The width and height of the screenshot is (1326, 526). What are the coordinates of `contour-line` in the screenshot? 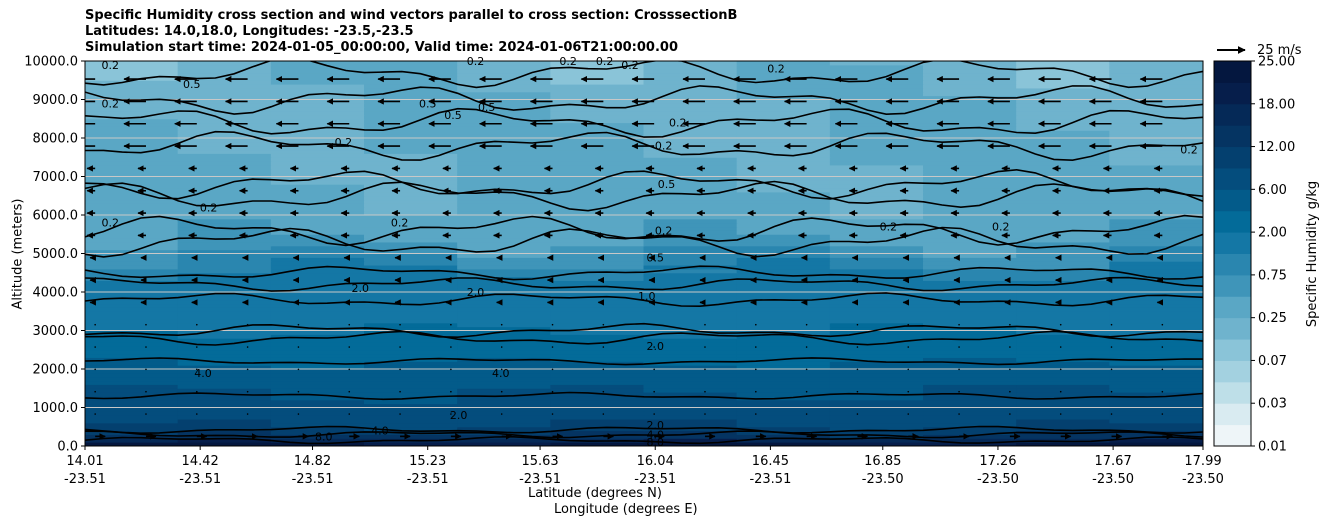 It's located at (644, 361).